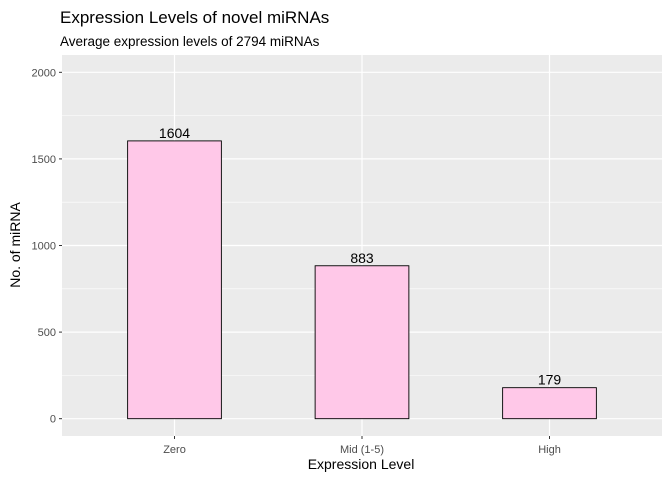 The height and width of the screenshot is (480, 672). I want to click on data-label: 179, so click(550, 380).